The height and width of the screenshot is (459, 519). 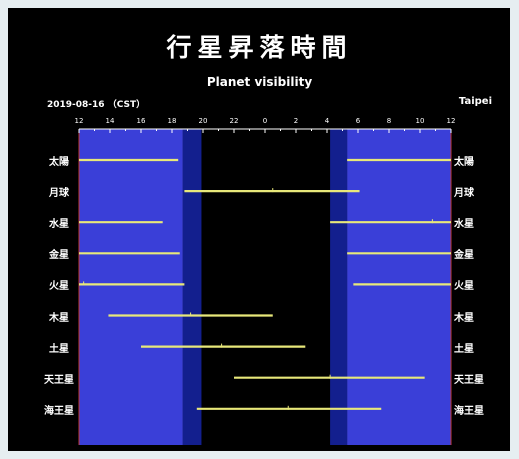 What do you see at coordinates (464, 256) in the screenshot?
I see `planet-label-right: 金星` at bounding box center [464, 256].